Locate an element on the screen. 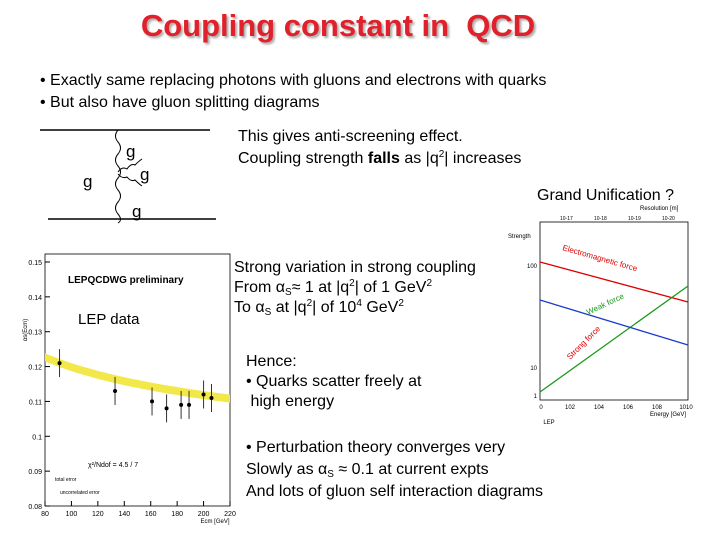 This screenshot has width=720, height=540. force-label: Electromagnetic force is located at coordinates (599, 258).